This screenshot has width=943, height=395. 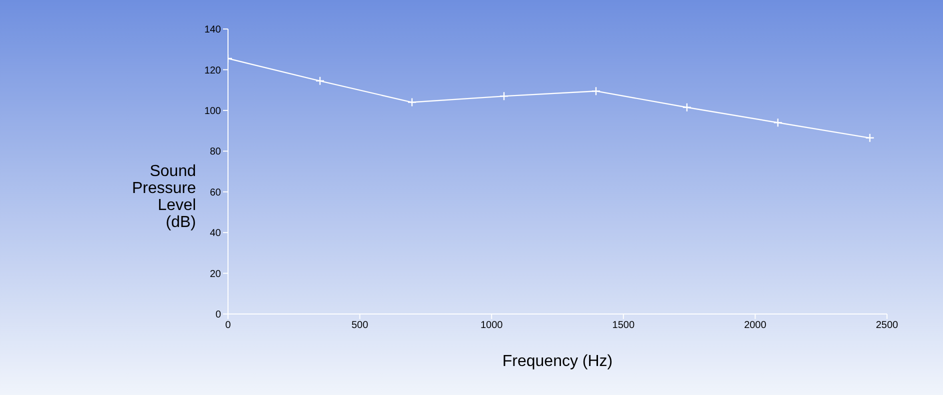 I want to click on x-tick-label: 500, so click(x=360, y=326).